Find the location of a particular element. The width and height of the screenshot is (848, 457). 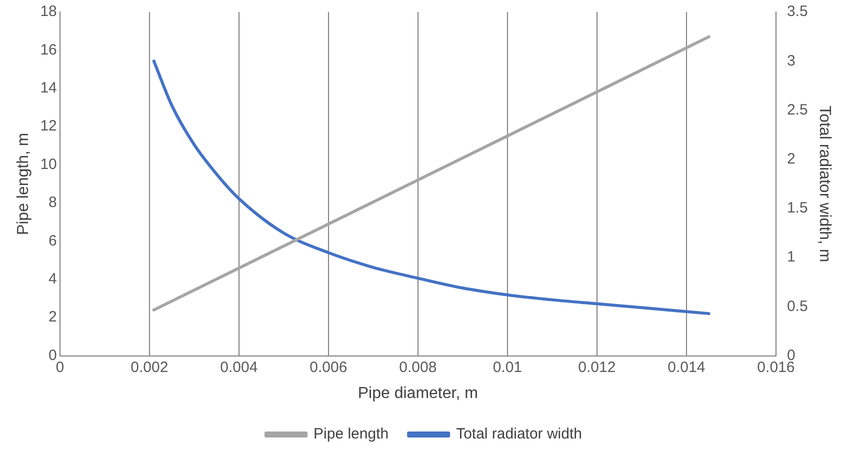

y-tick-label: 4 is located at coordinates (52, 279).